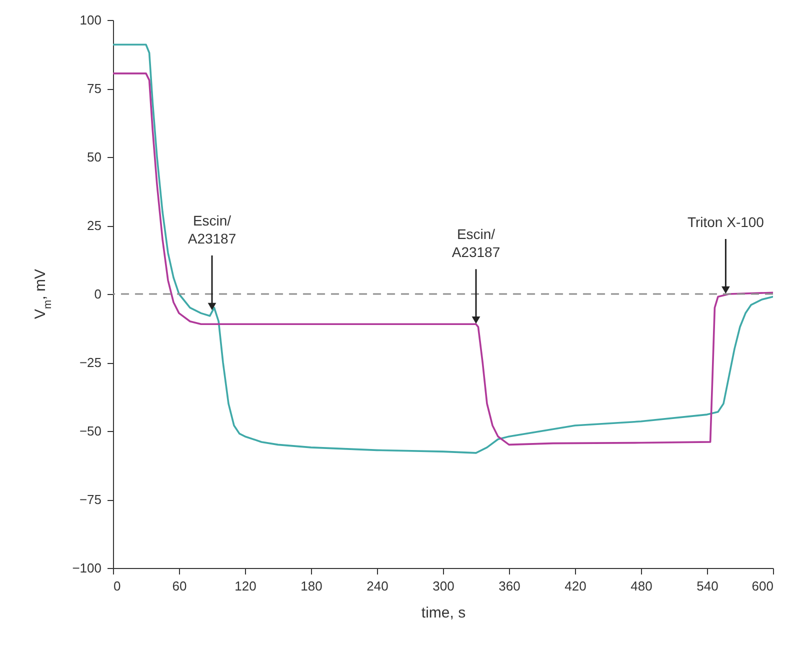 The image size is (790, 659). What do you see at coordinates (311, 586) in the screenshot?
I see `x-tick-label: 180` at bounding box center [311, 586].